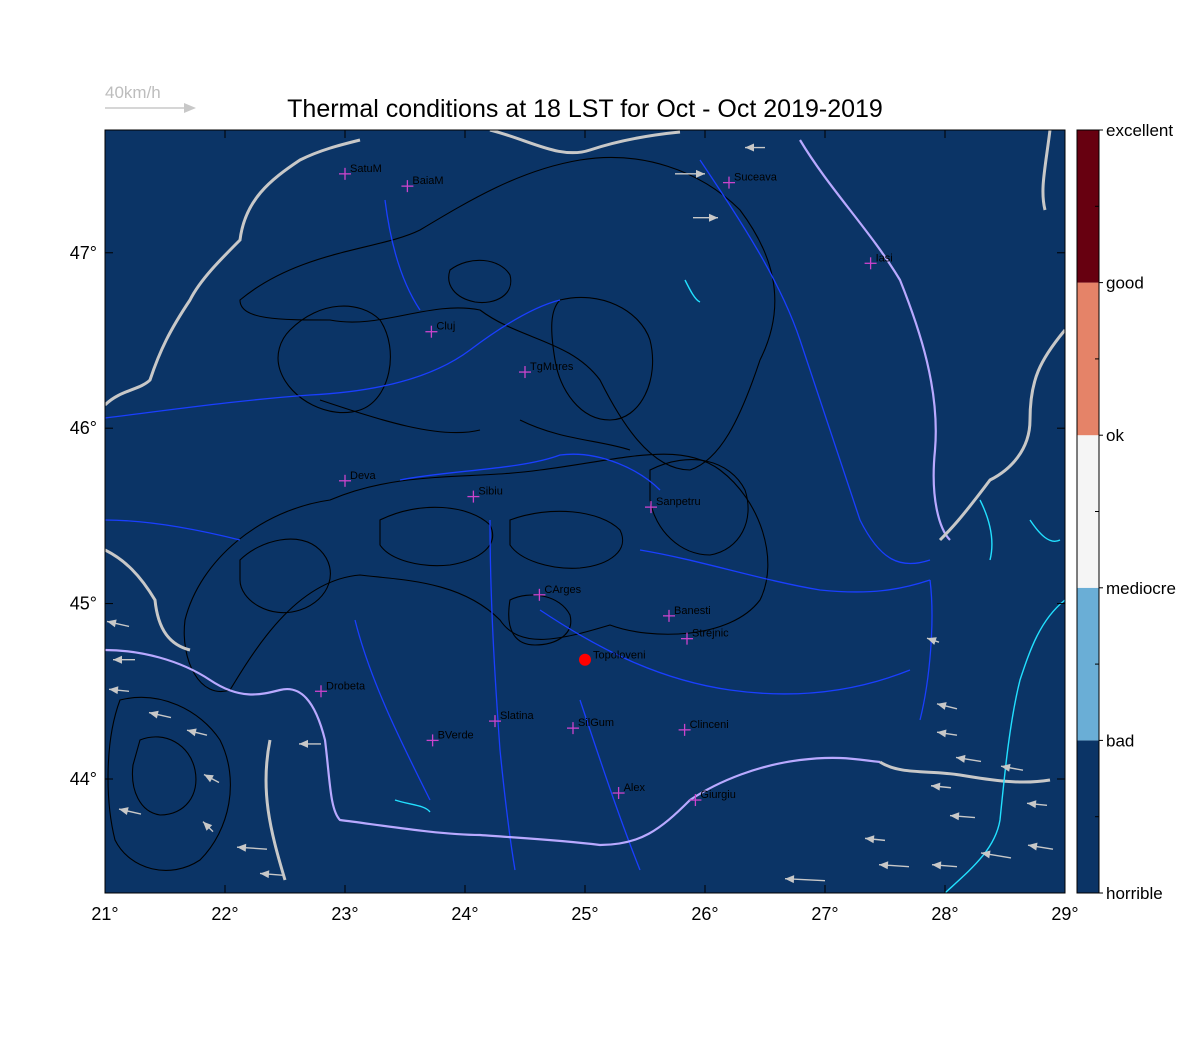 Image resolution: width=1200 pixels, height=1050 pixels. I want to click on river-olt, so click(502, 695).